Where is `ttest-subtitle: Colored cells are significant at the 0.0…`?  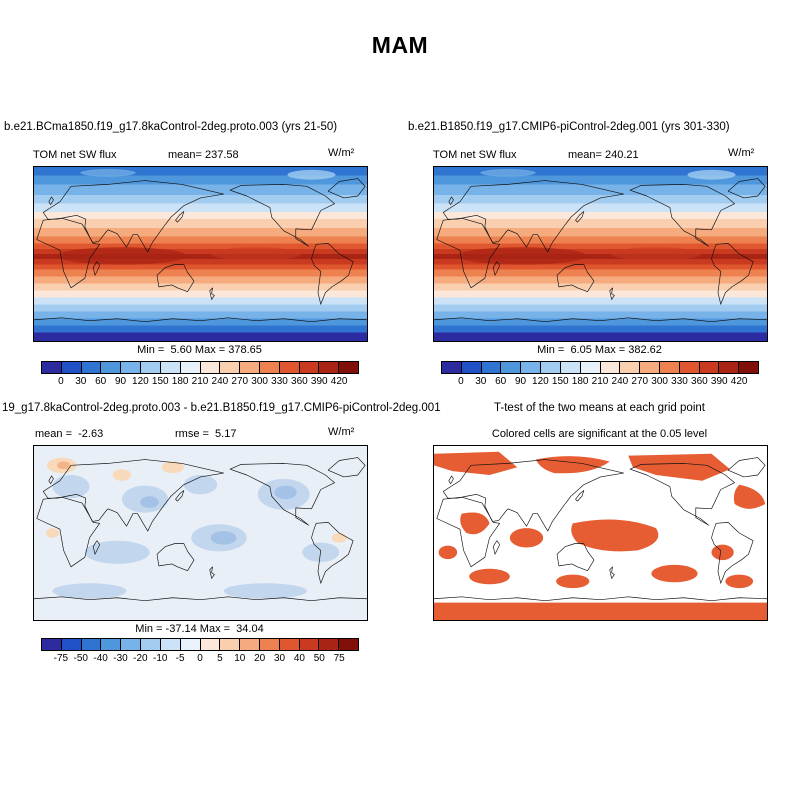
ttest-subtitle: Colored cells are significant at the 0.0… is located at coordinates (599, 434).